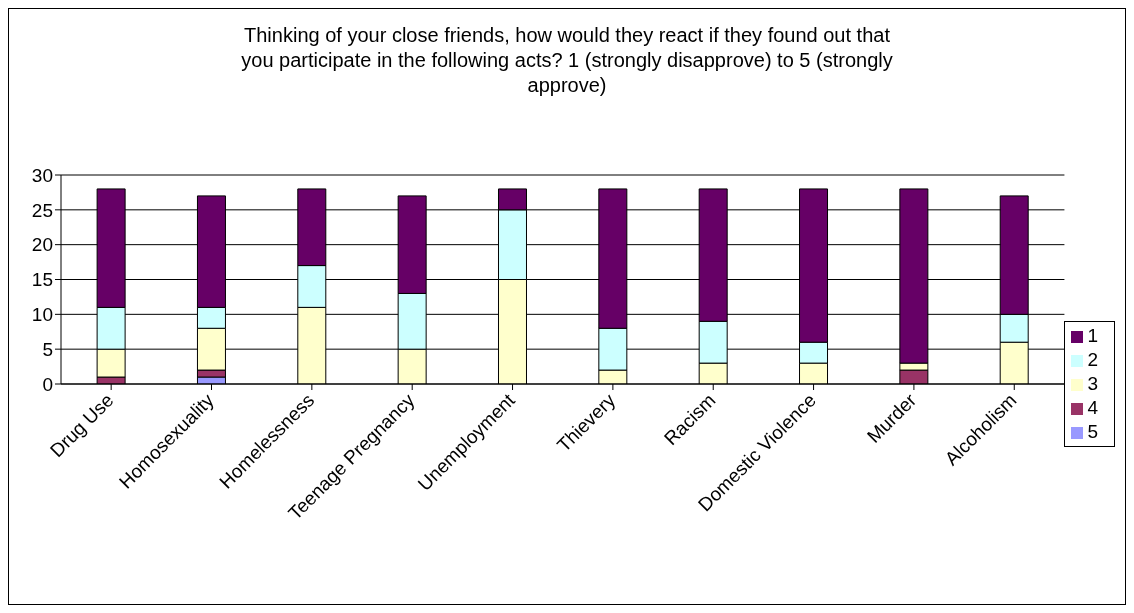 The image size is (1134, 613). What do you see at coordinates (1092, 359) in the screenshot?
I see `legend-label: 2` at bounding box center [1092, 359].